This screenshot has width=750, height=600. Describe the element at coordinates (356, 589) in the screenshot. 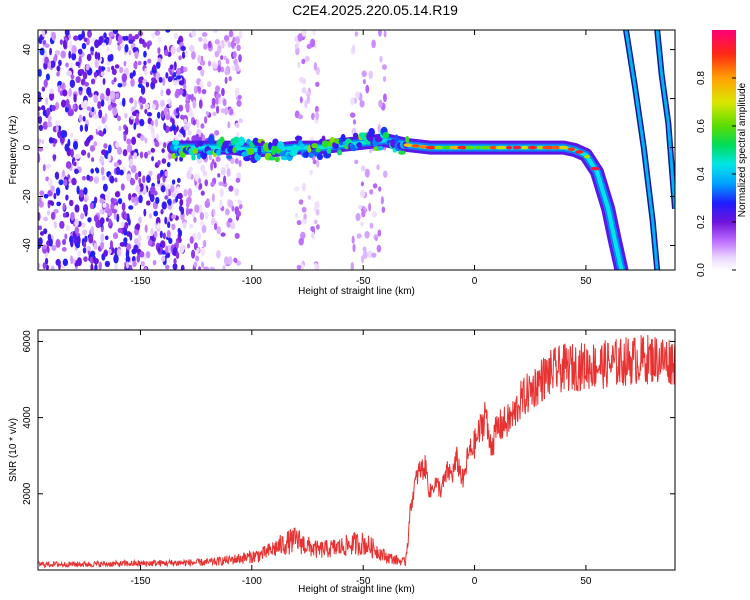

I see `x-axis-label: Height of straight line (km)` at that location.